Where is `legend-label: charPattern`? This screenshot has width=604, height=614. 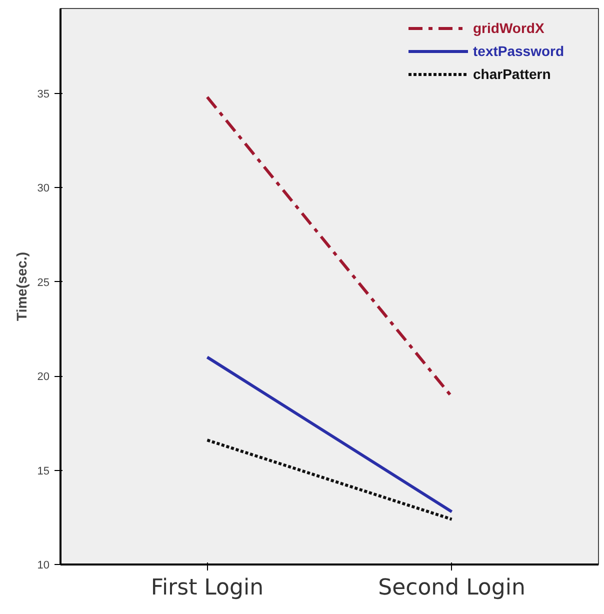 legend-label: charPattern is located at coordinates (512, 74).